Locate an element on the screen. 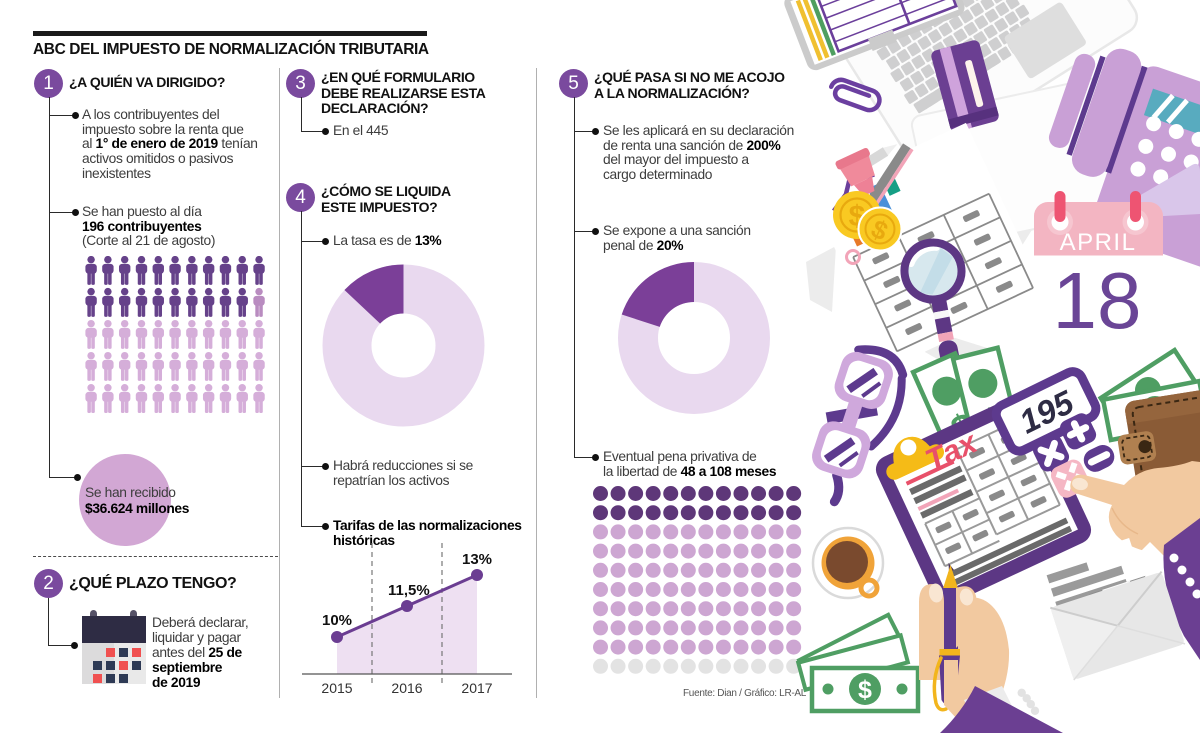 The width and height of the screenshot is (1200, 733). svg-text: 18 is located at coordinates (1097, 300).